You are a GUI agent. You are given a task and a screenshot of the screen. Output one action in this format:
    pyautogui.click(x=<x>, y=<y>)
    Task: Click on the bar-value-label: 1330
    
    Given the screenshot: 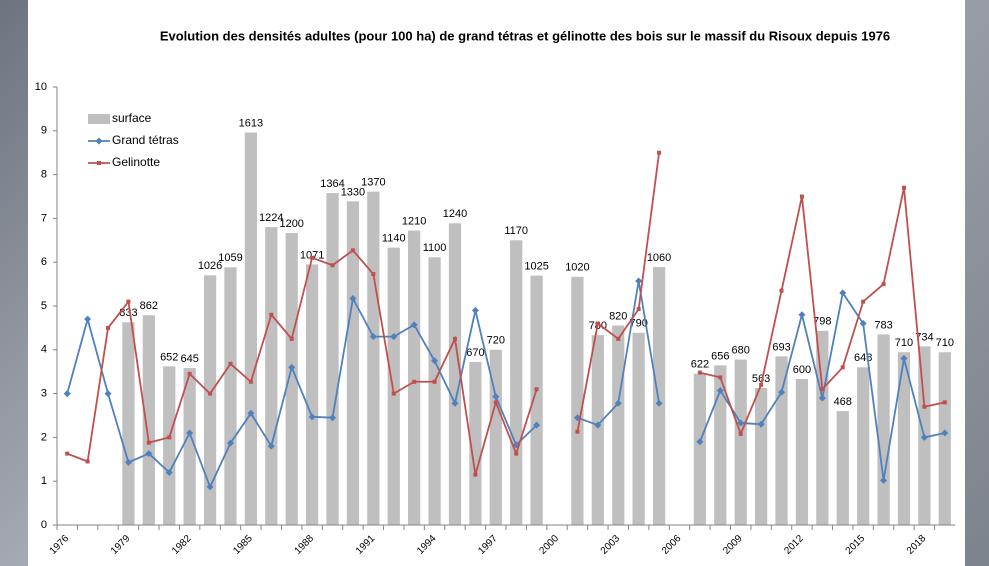 What is the action you would take?
    pyautogui.click(x=353, y=192)
    